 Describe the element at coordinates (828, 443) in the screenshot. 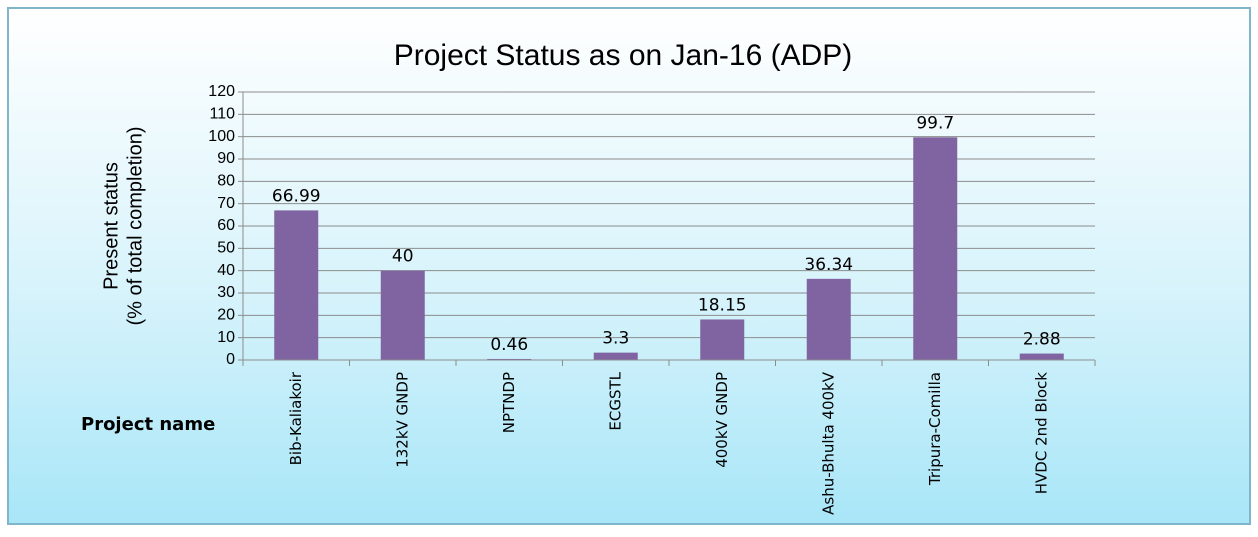

I see `x-tick-label: Ashu-Bhulta 400kV` at that location.